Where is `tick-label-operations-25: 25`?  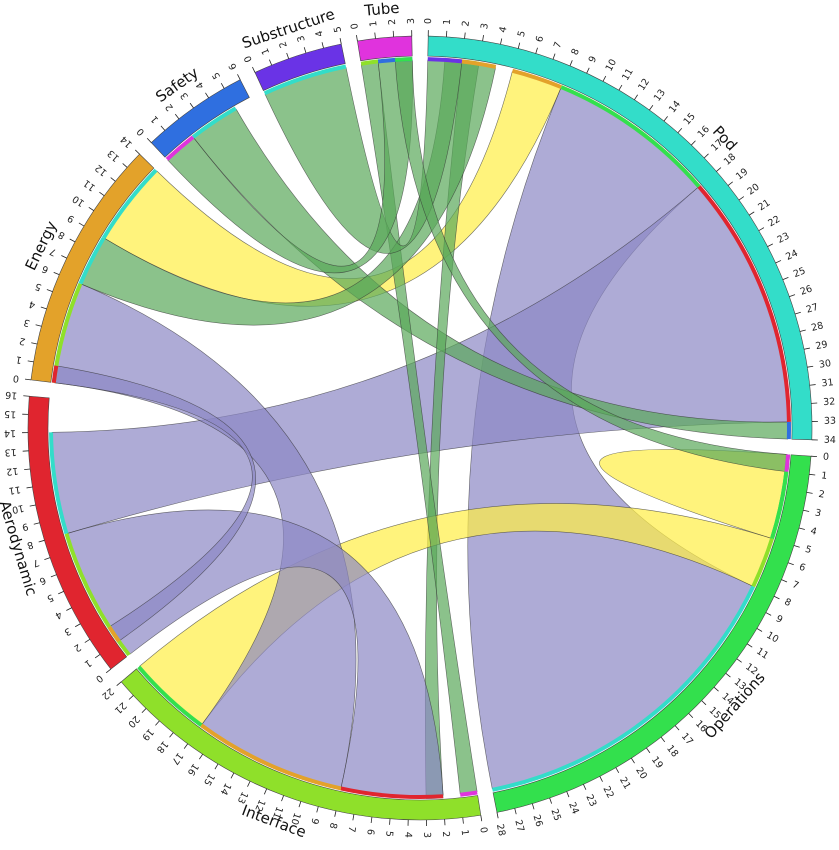
tick-label-operations-25: 25 is located at coordinates (555, 814).